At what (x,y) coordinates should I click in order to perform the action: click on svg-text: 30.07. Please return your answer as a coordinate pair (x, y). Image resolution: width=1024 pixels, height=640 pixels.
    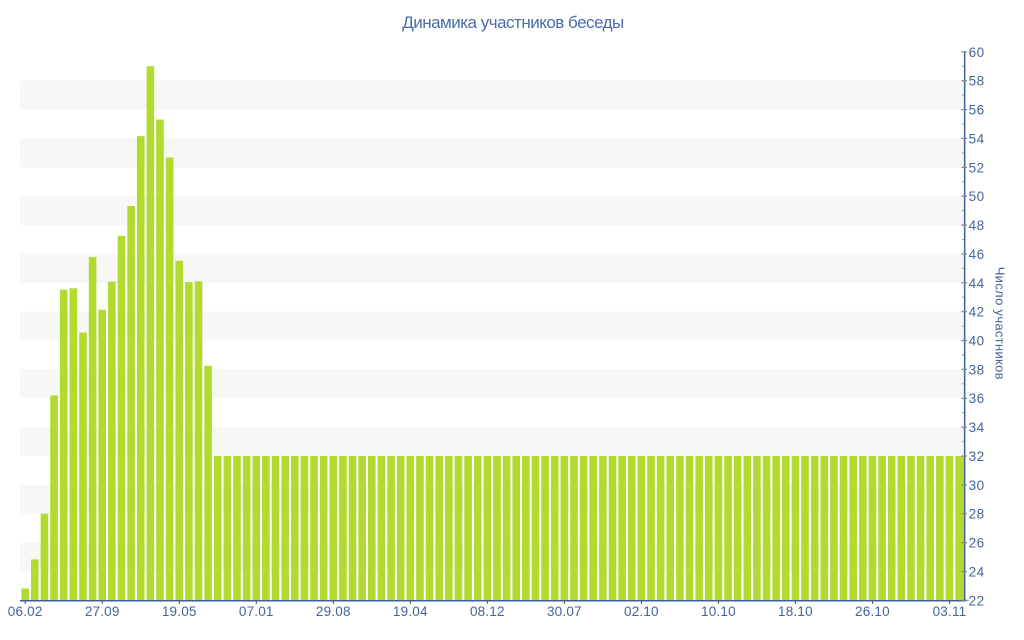
    Looking at the image, I should click on (564, 611).